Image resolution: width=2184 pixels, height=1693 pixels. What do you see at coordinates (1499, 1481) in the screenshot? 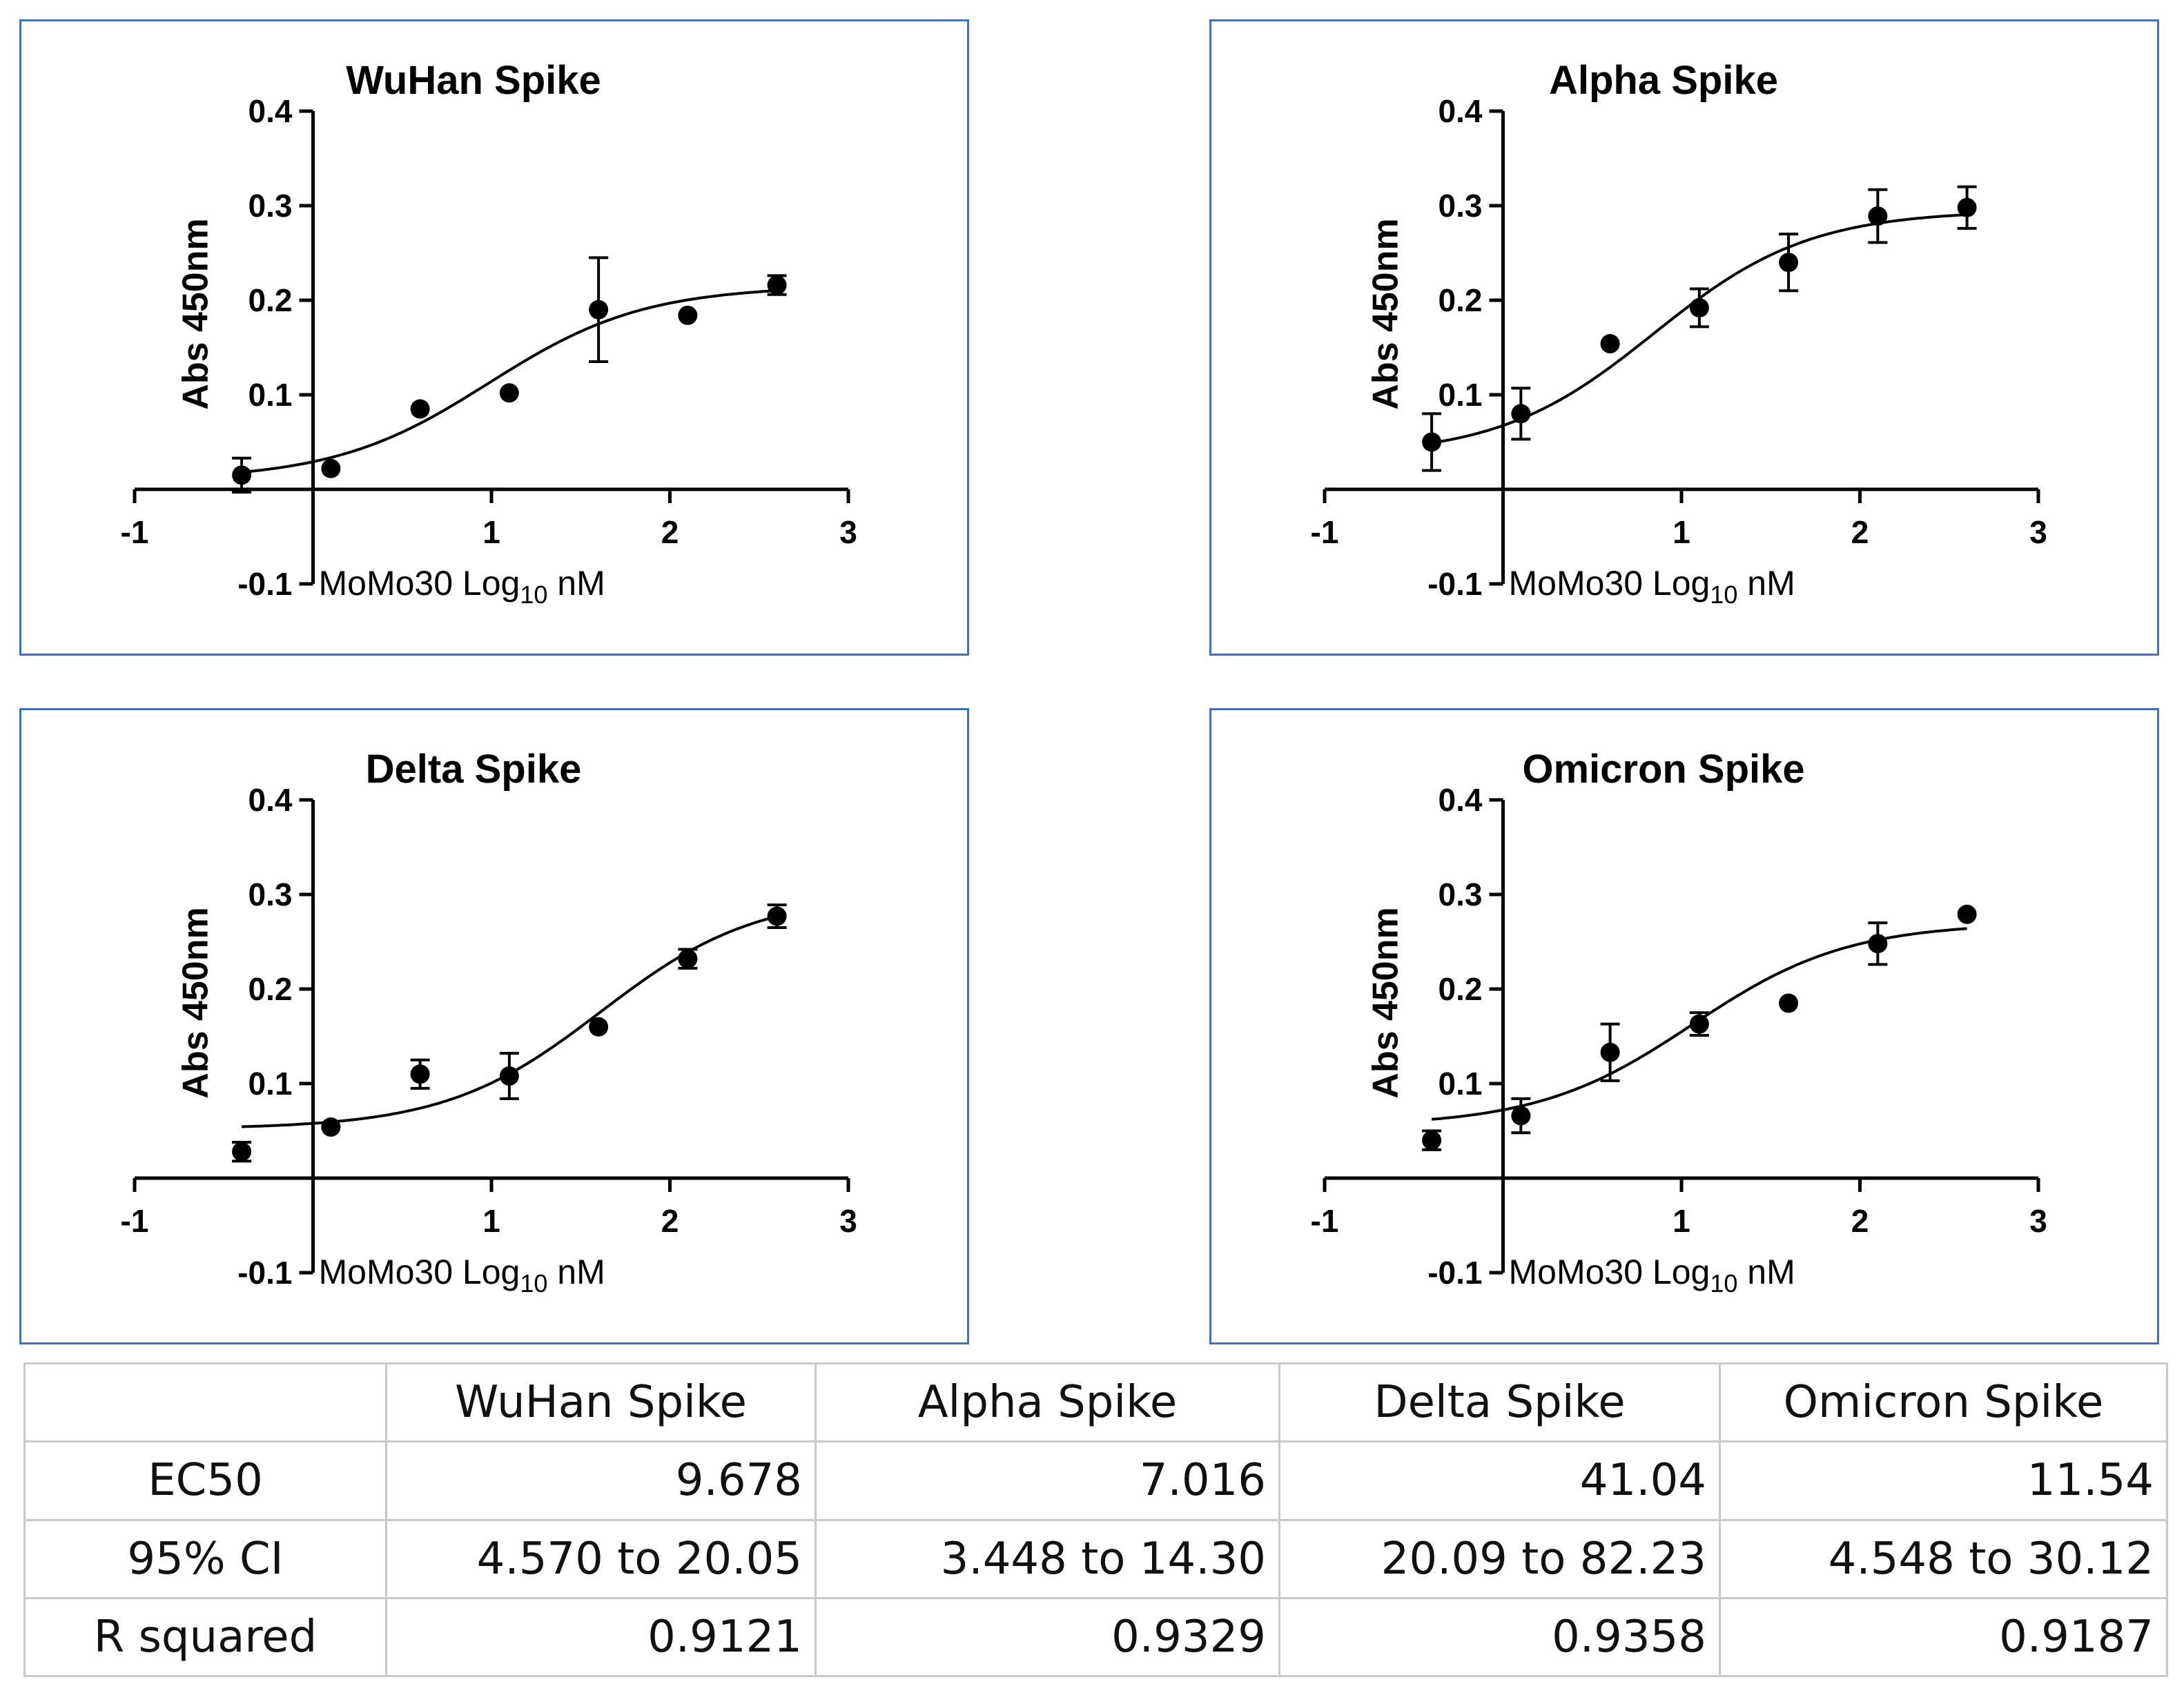
I see `table-cell: 41.04` at bounding box center [1499, 1481].